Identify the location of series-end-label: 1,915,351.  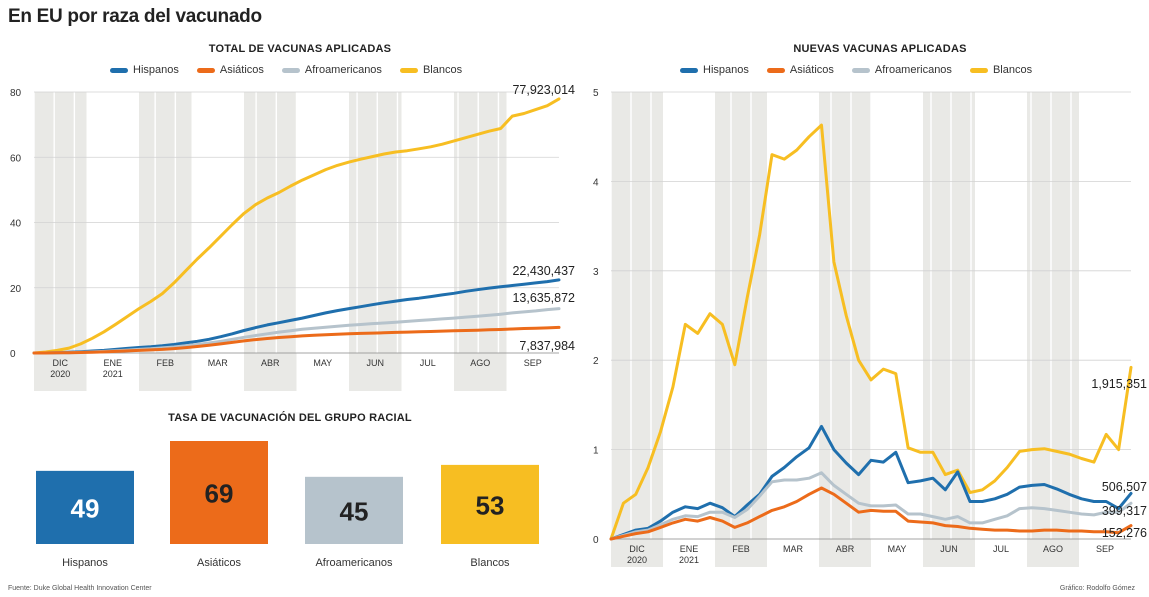
(1119, 384).